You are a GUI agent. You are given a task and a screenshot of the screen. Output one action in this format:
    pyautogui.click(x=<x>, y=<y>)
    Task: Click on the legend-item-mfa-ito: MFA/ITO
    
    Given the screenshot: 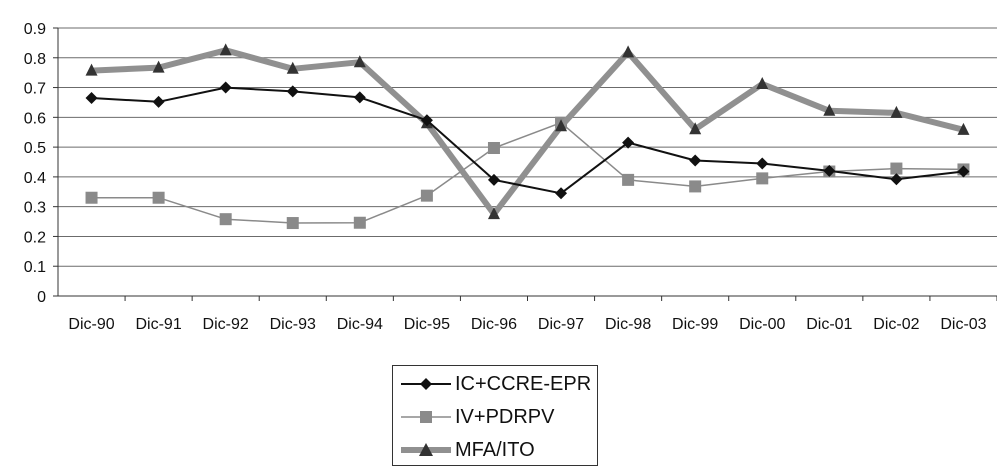 What is the action you would take?
    pyautogui.click(x=495, y=450)
    